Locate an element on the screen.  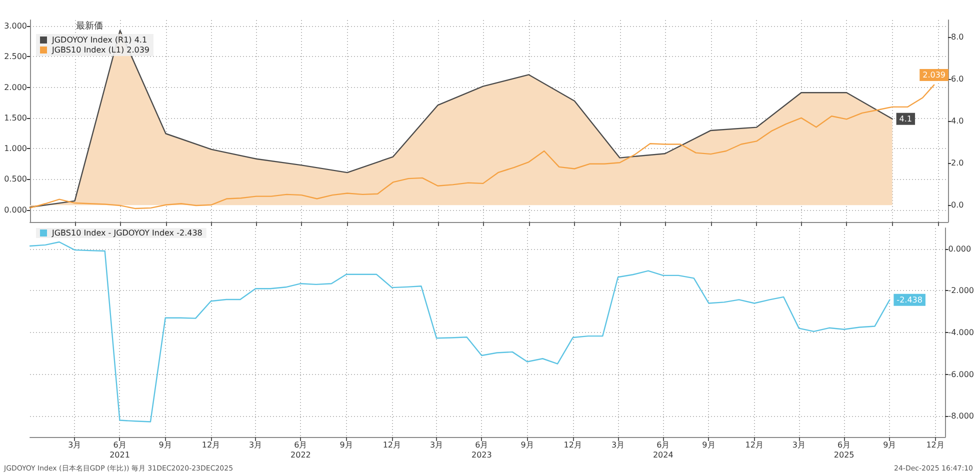
y2-tick-label: -6.000 is located at coordinates (961, 374).